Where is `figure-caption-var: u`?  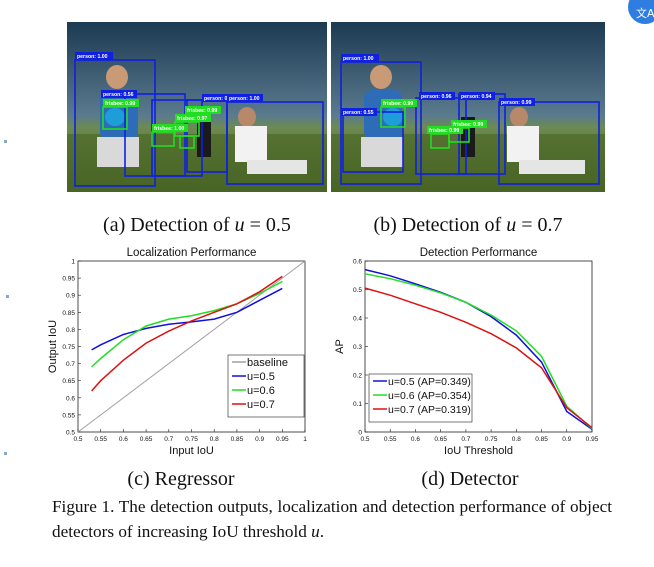 figure-caption-var: u is located at coordinates (315, 531).